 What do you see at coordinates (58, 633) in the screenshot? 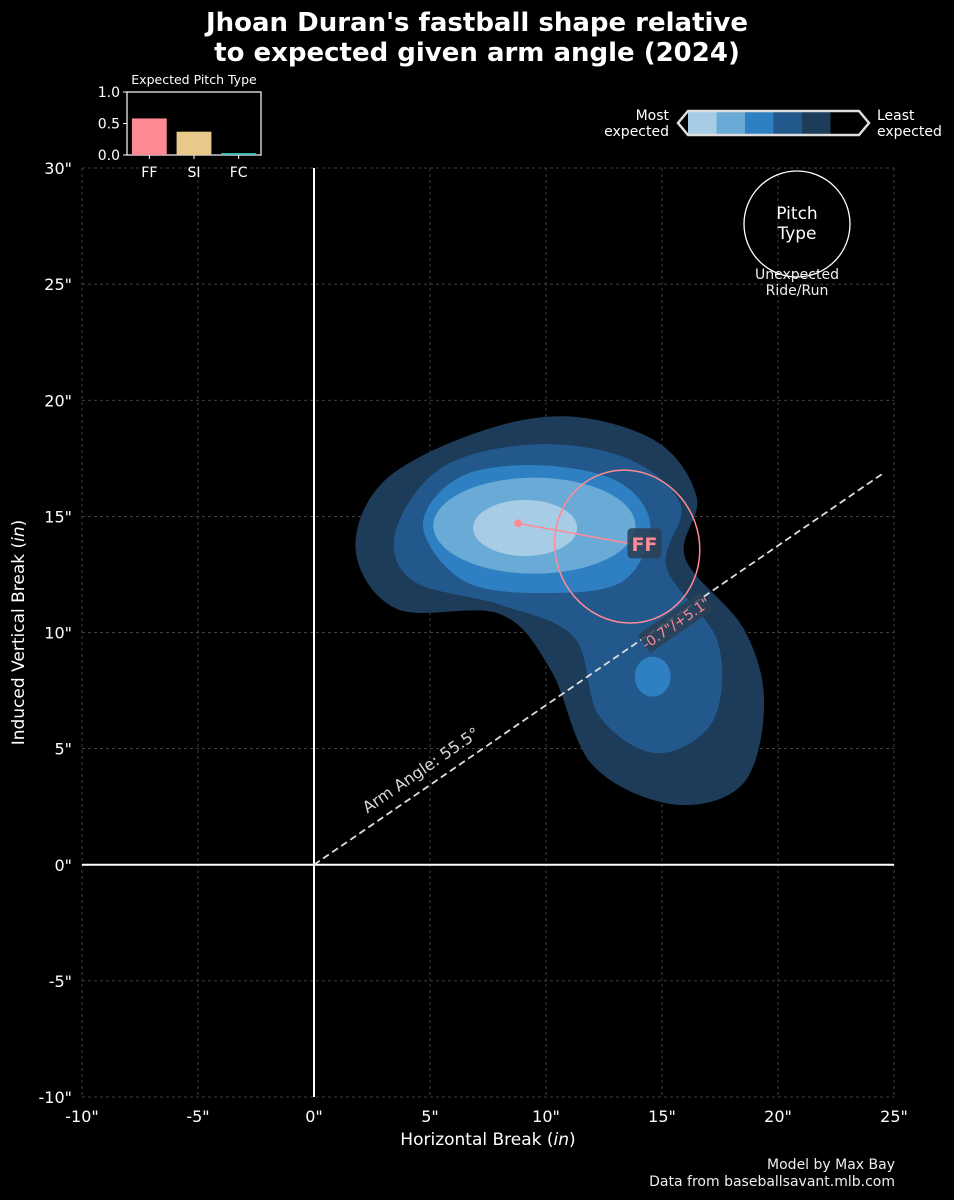
I see `y-tick-label: 10"` at bounding box center [58, 633].